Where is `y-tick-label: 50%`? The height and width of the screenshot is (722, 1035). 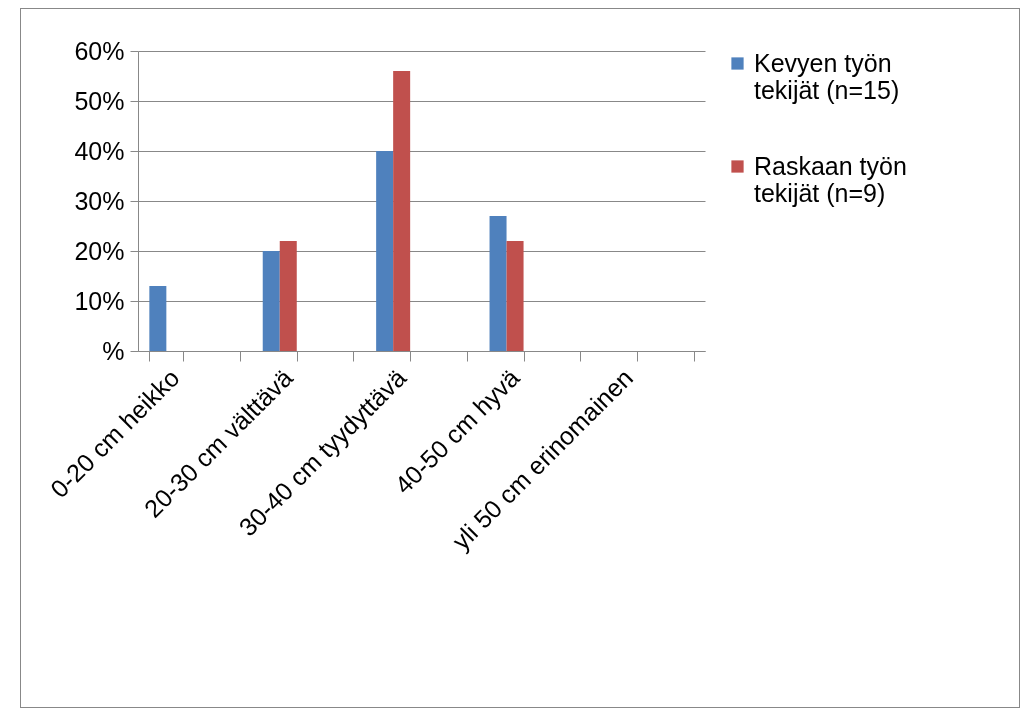 y-tick-label: 50% is located at coordinates (99, 100).